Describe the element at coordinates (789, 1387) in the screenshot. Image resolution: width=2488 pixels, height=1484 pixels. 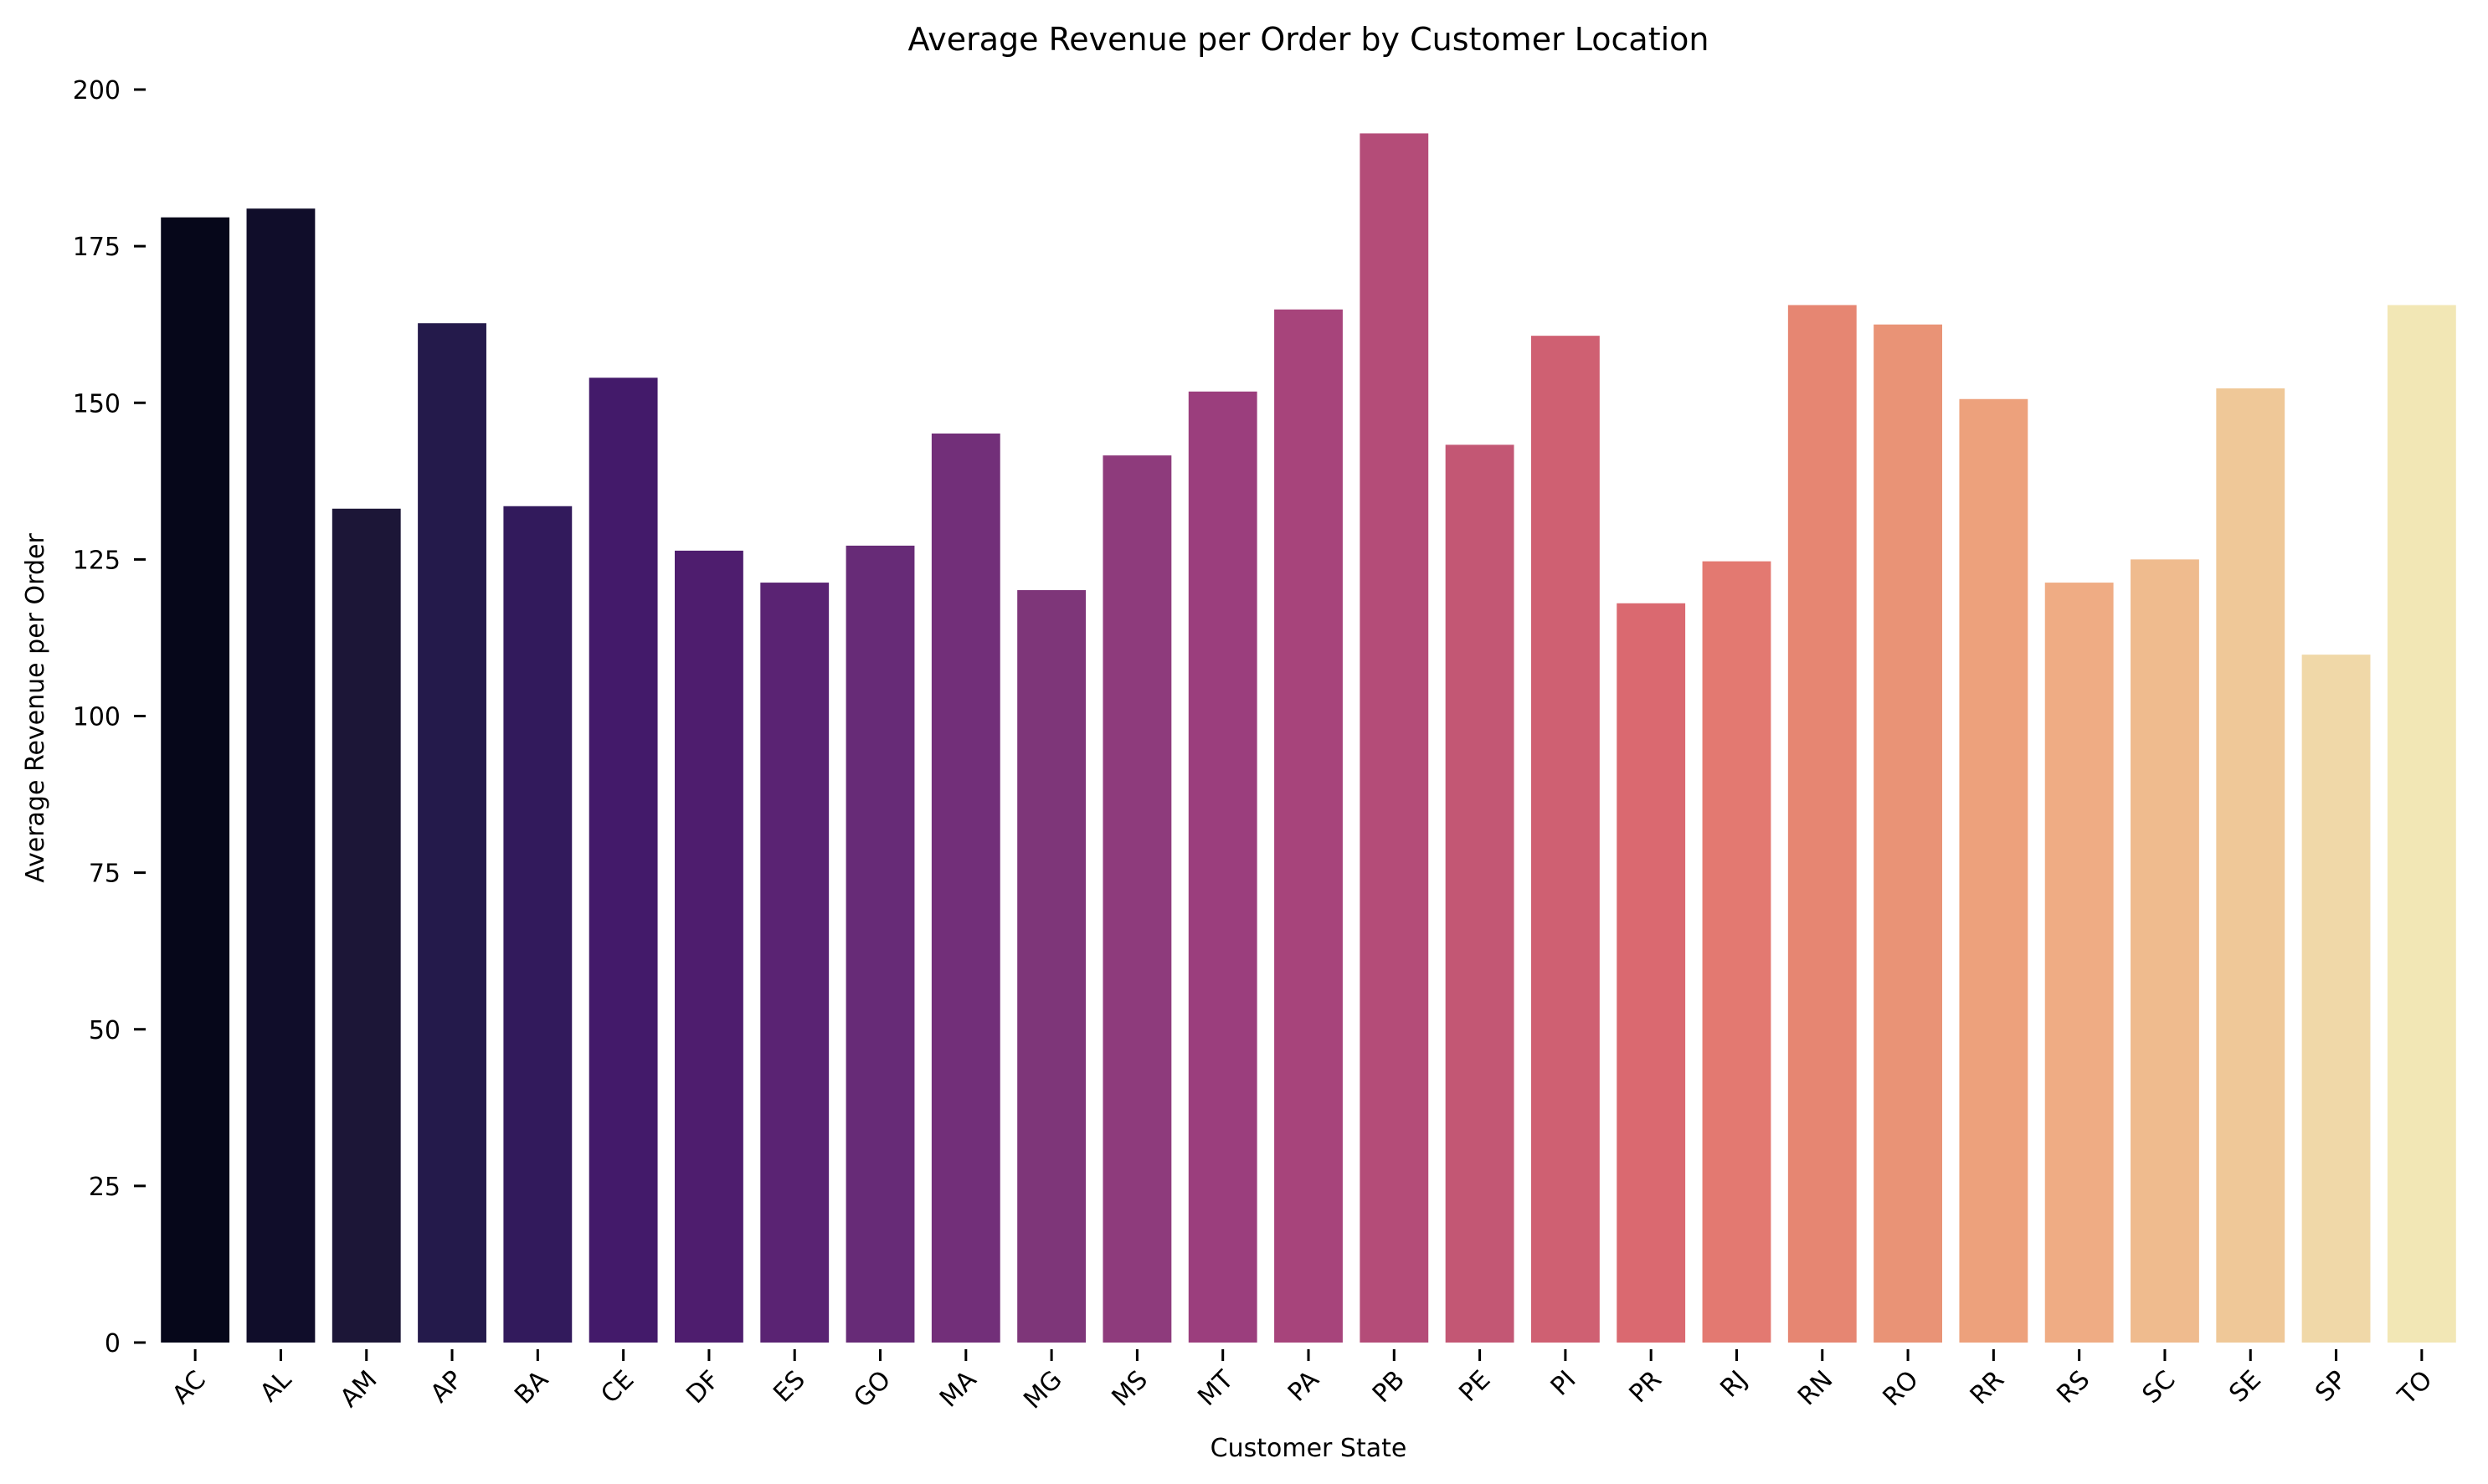
I see `x-tick-label: ES` at that location.